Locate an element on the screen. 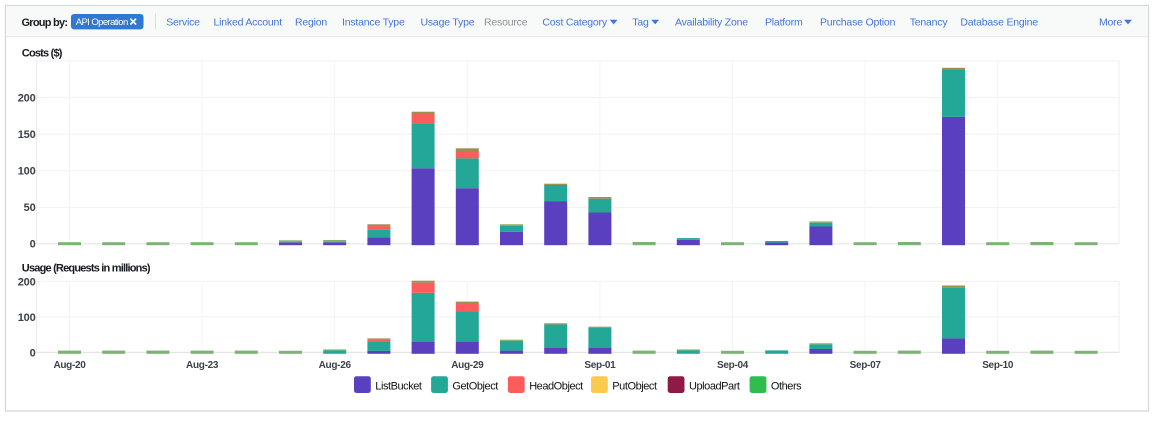 This screenshot has width=1156, height=436. svg-text: Sep-04 is located at coordinates (733, 365).